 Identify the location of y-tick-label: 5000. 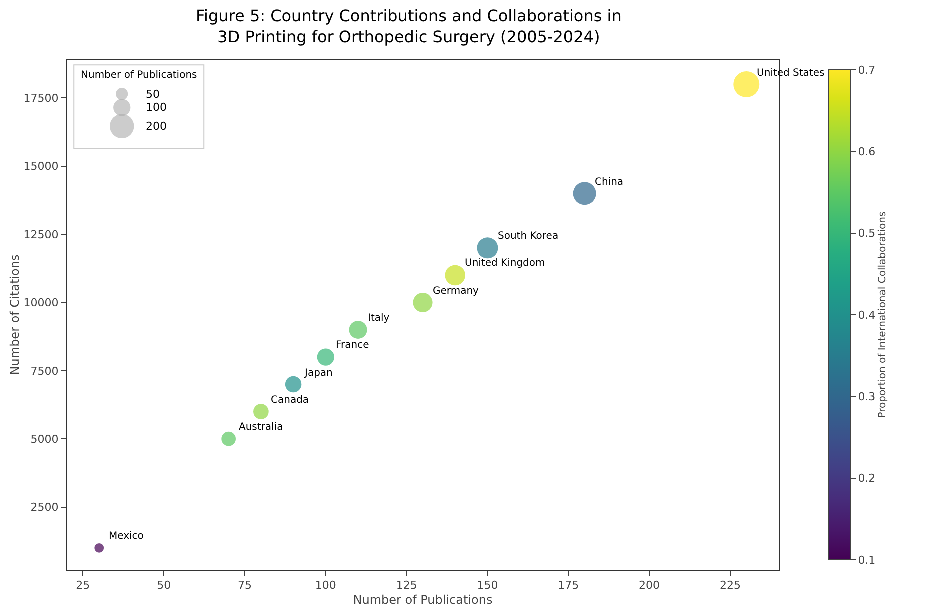
(44, 439).